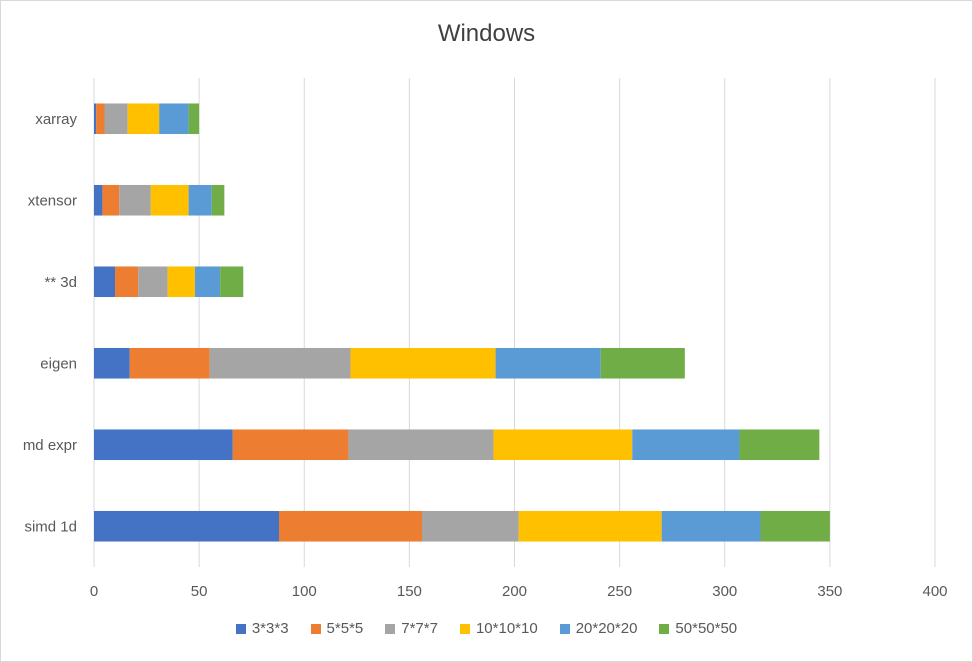  Describe the element at coordinates (506, 628) in the screenshot. I see `legend-label: 10*10*10` at that location.